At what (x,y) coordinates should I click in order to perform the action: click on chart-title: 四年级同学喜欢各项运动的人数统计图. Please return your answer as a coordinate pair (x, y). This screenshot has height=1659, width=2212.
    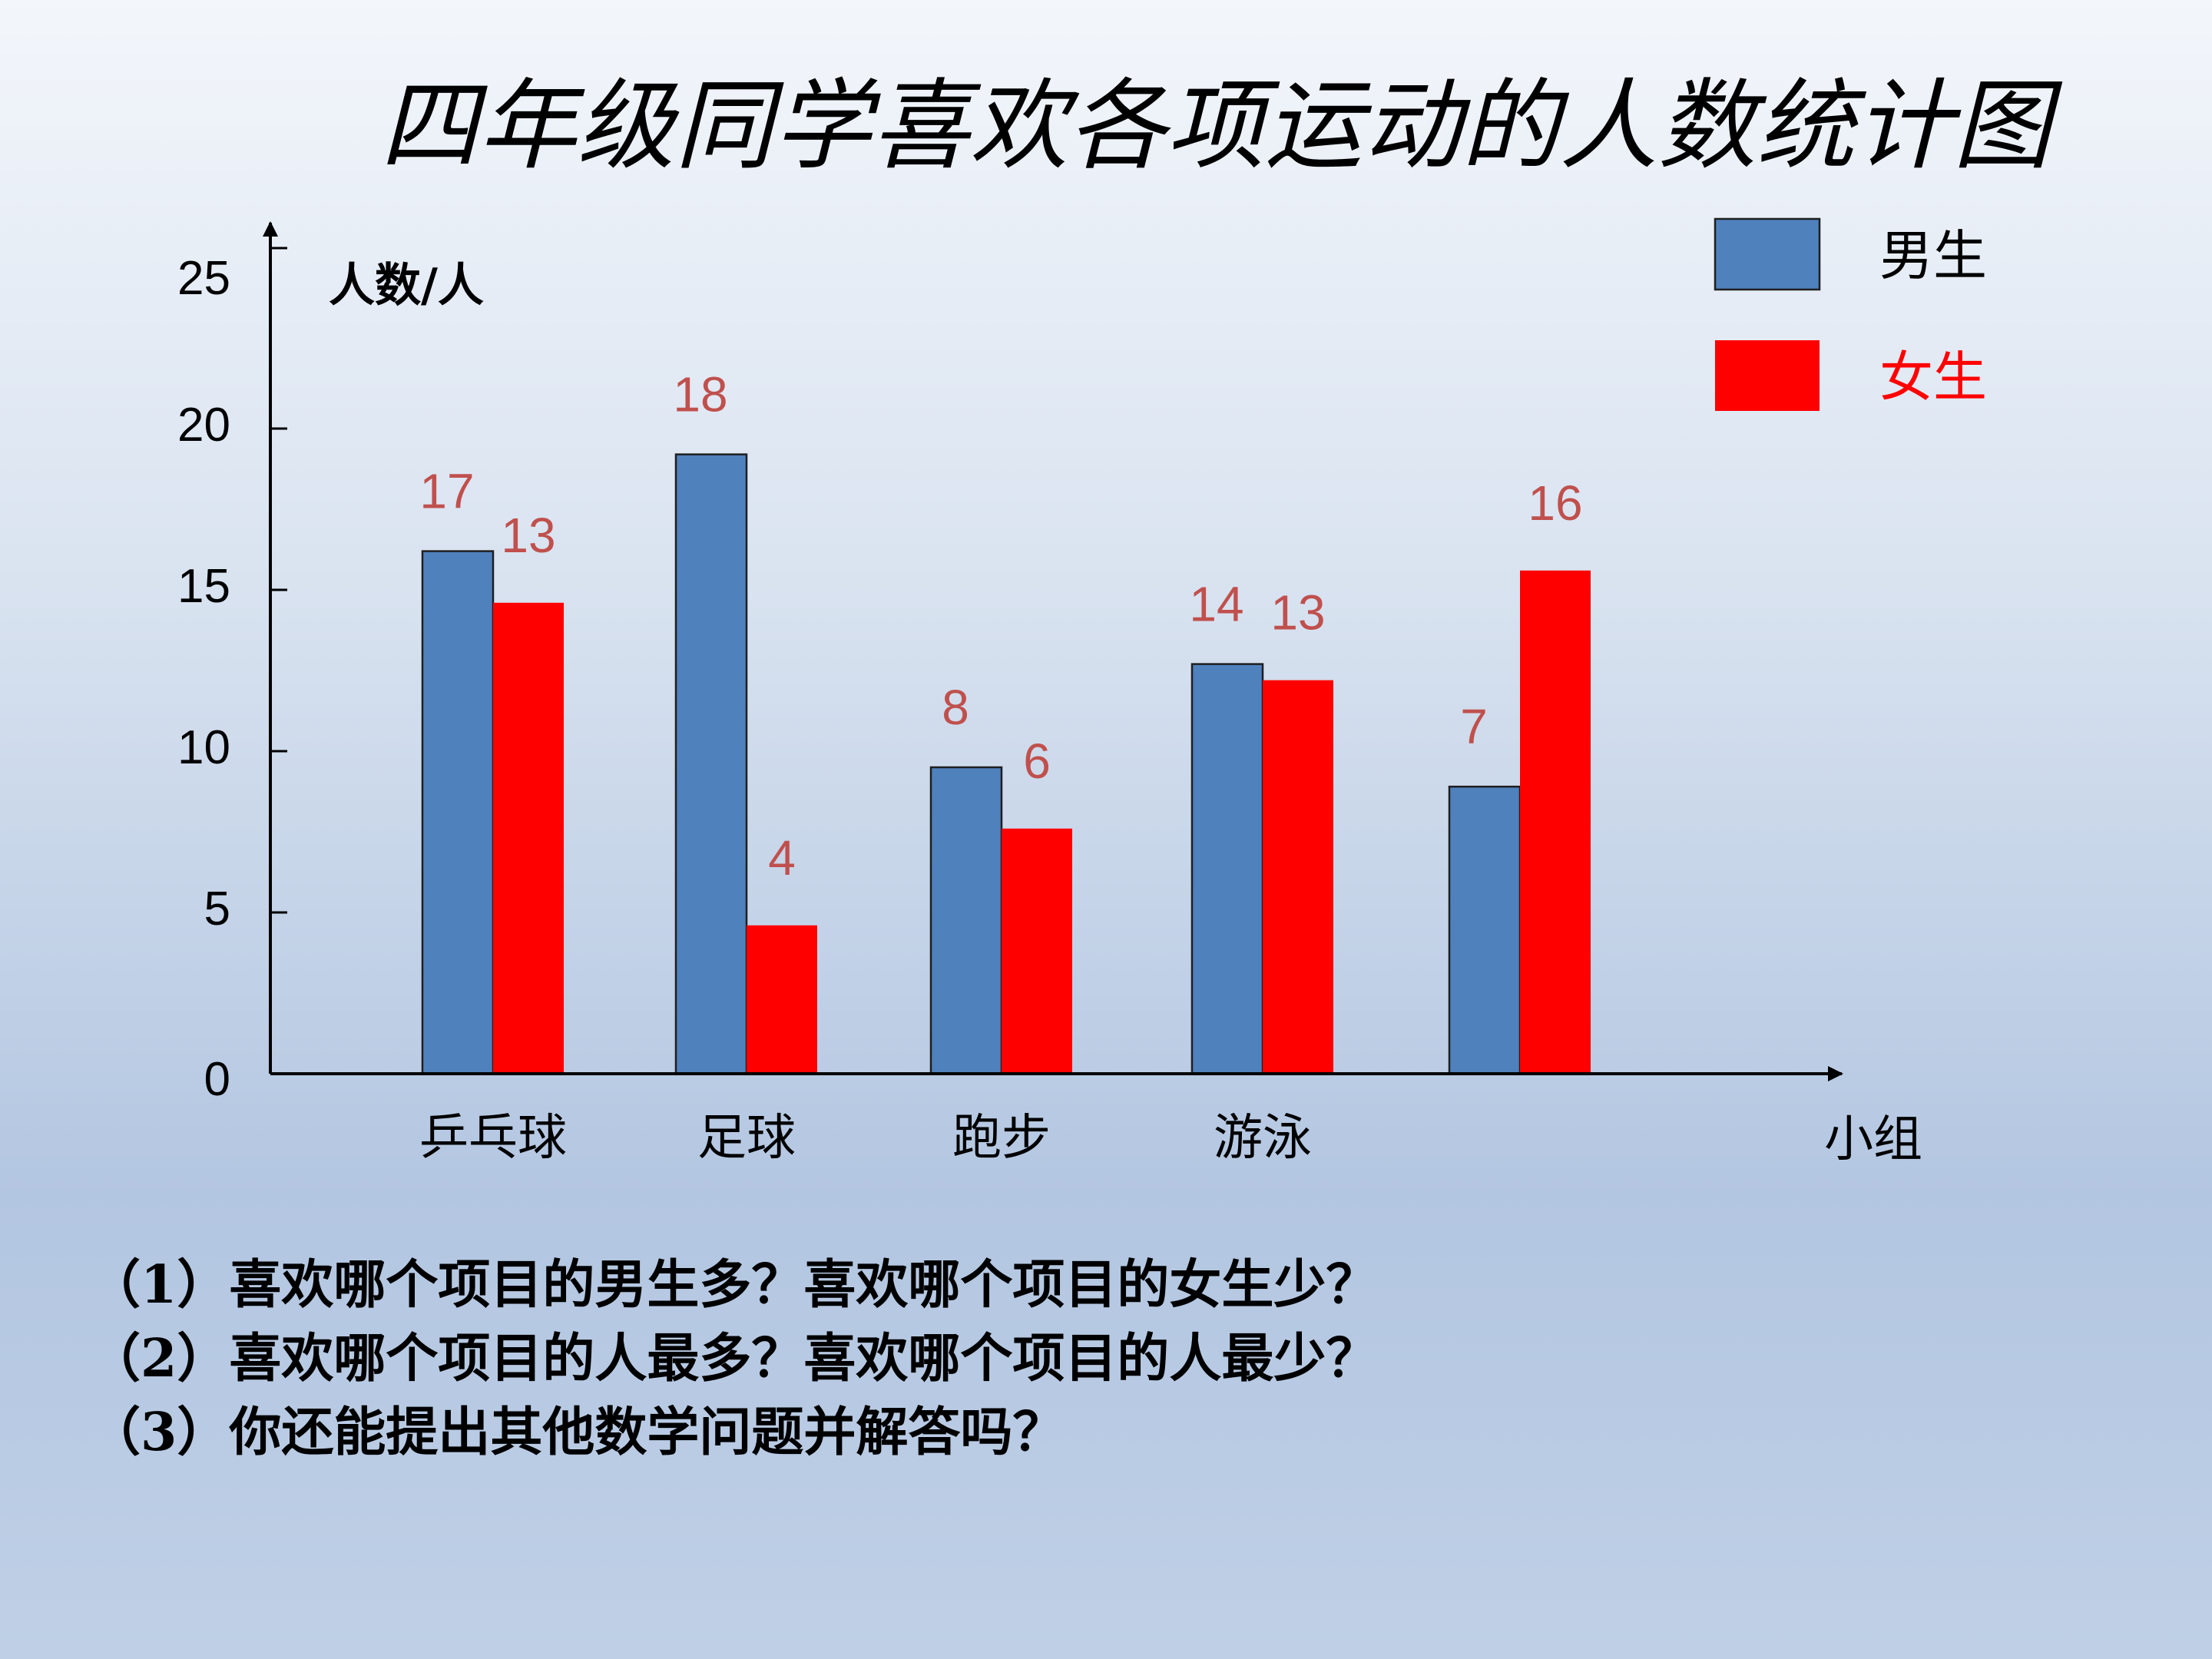
    Looking at the image, I should click on (1215, 127).